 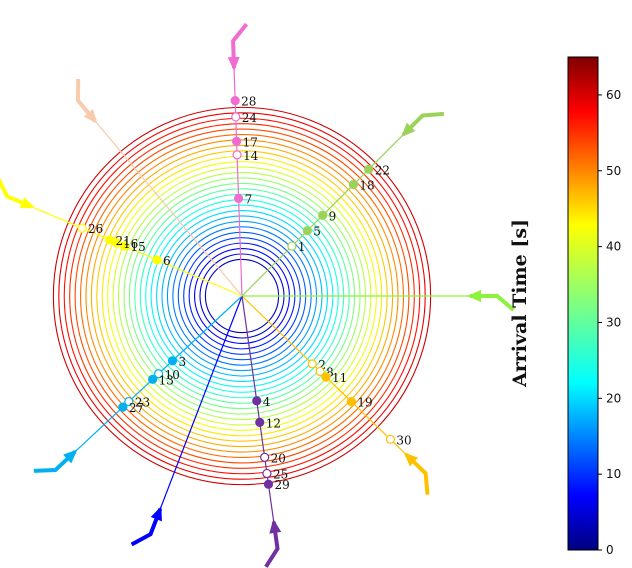 What do you see at coordinates (610, 550) in the screenshot?
I see `colorbar-tick-label: 0` at bounding box center [610, 550].